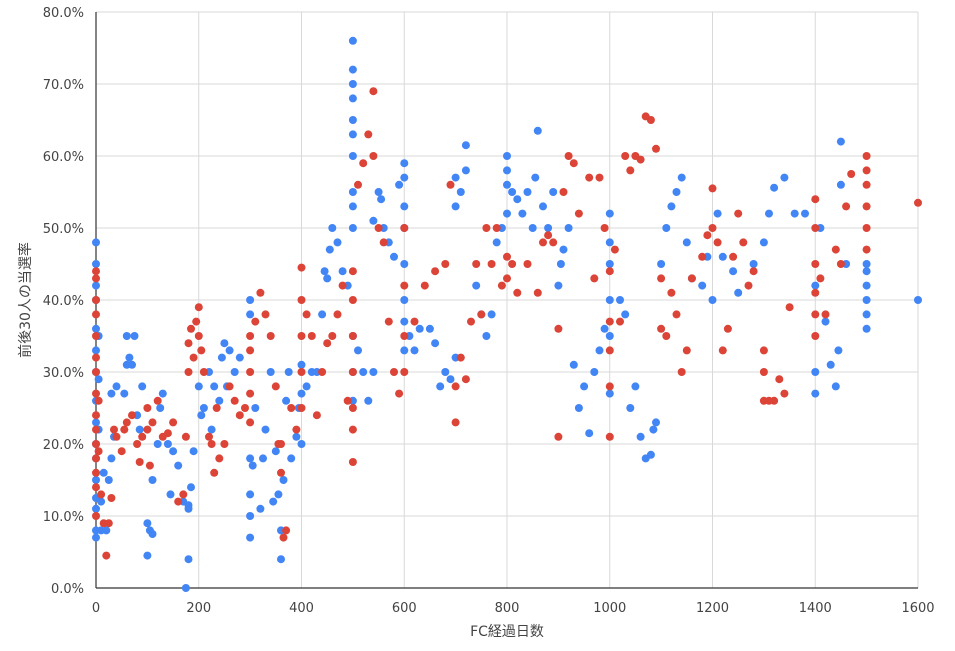 This screenshot has height=651, width=955. I want to click on x-tick-label: 800, so click(507, 608).